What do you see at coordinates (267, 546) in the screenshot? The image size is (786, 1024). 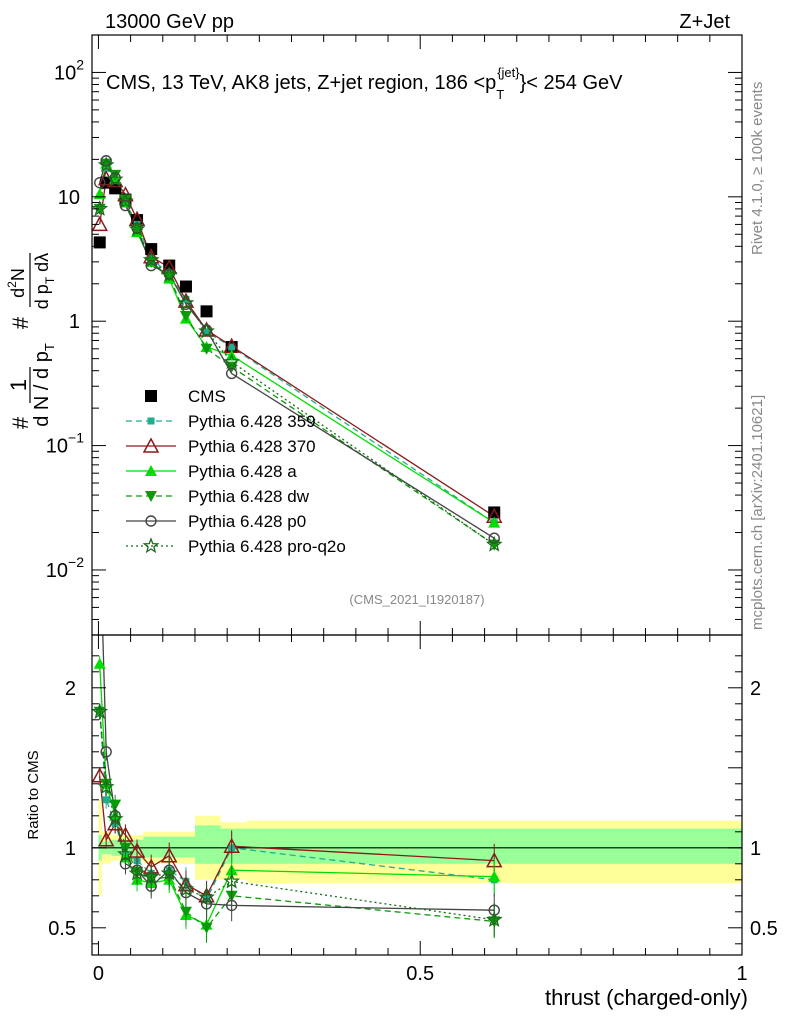 I see `legend-label-pythia-6-428-pro-q2o: Pythia 6.428 pro-q2o` at bounding box center [267, 546].